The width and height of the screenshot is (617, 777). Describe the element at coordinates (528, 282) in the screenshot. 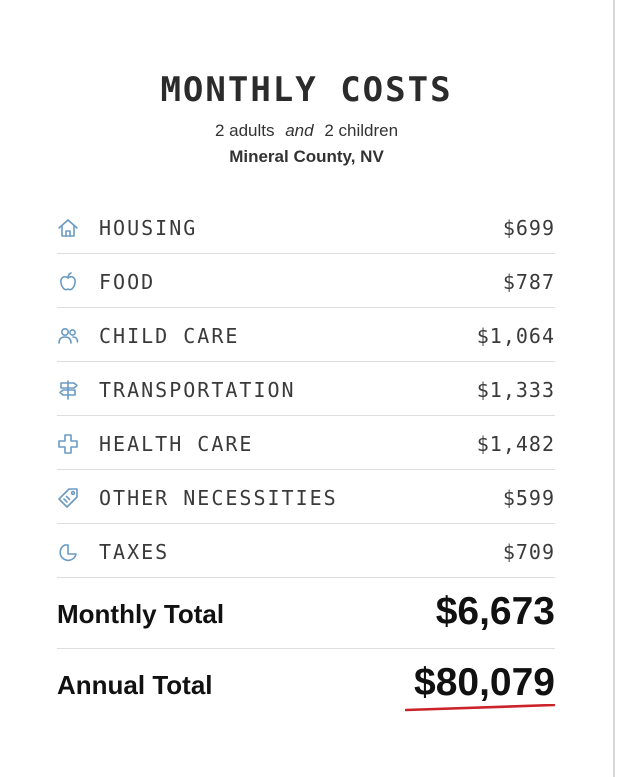

I see `cost-amount: $787` at that location.